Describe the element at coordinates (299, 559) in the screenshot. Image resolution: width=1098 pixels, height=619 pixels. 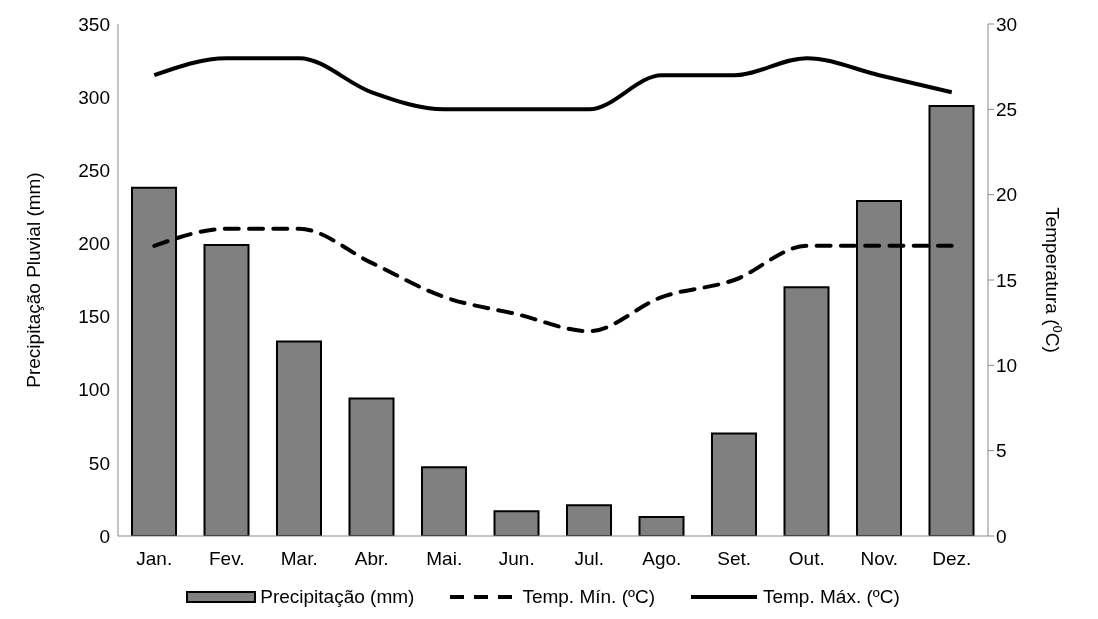
I see `x-tick-label: Mar.` at that location.